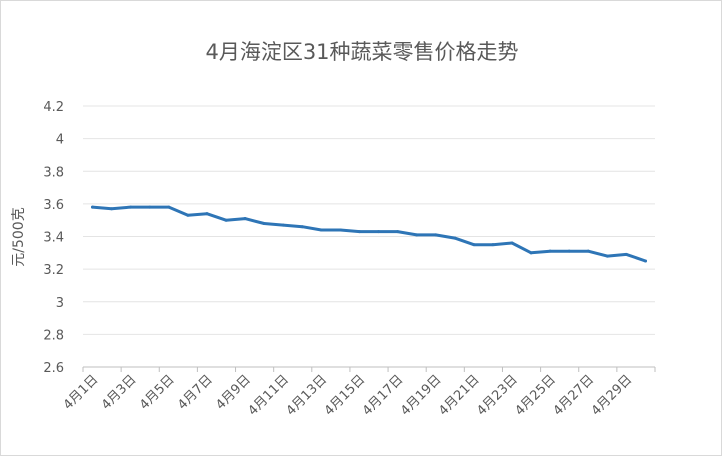 This screenshot has width=722, height=457. I want to click on y-tick-label: 2.8, so click(53, 335).